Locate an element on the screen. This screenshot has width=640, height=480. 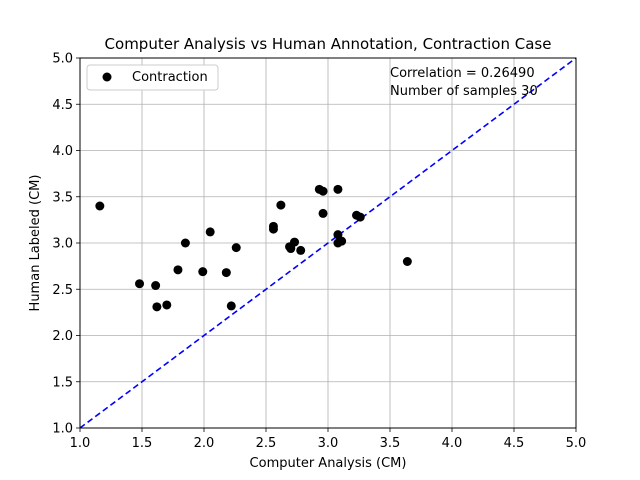
y-tick-label: 2.5 is located at coordinates (62, 290).